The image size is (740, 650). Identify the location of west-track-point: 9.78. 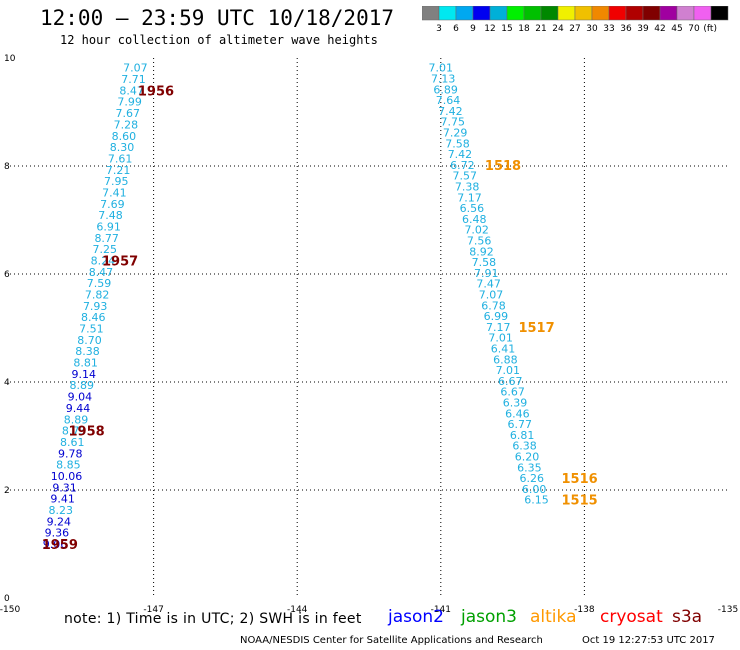
(70, 453).